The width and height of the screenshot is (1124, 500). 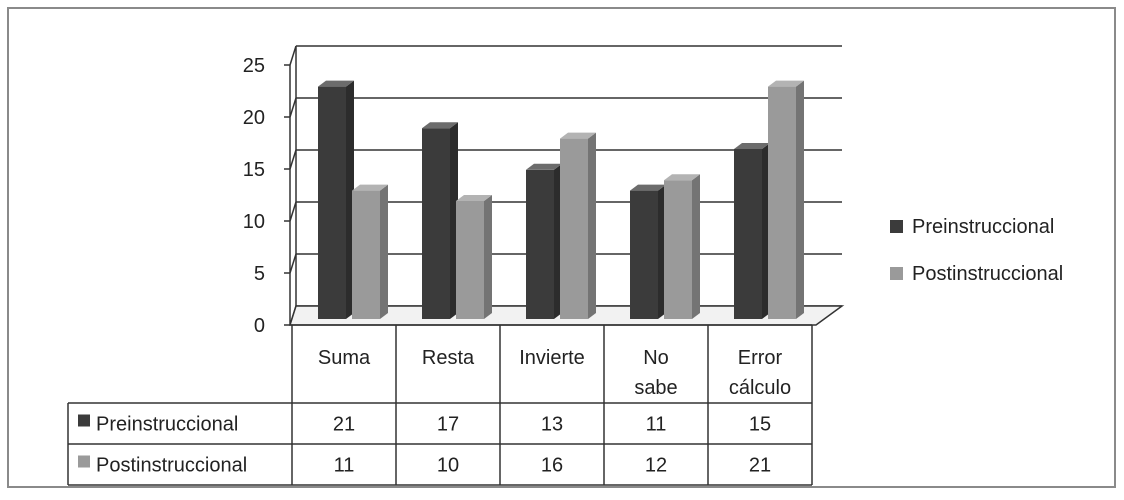 I want to click on table-row-header: Postinstruccional, so click(x=171, y=466).